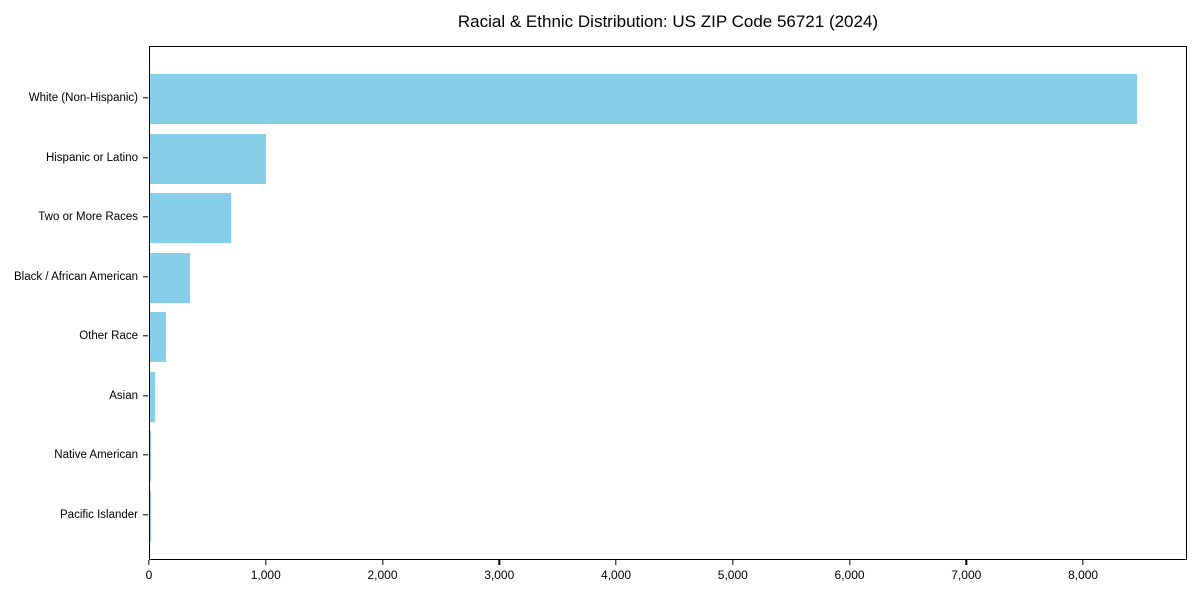 The width and height of the screenshot is (1200, 600). What do you see at coordinates (96, 455) in the screenshot?
I see `y-tick-label: Native American` at bounding box center [96, 455].